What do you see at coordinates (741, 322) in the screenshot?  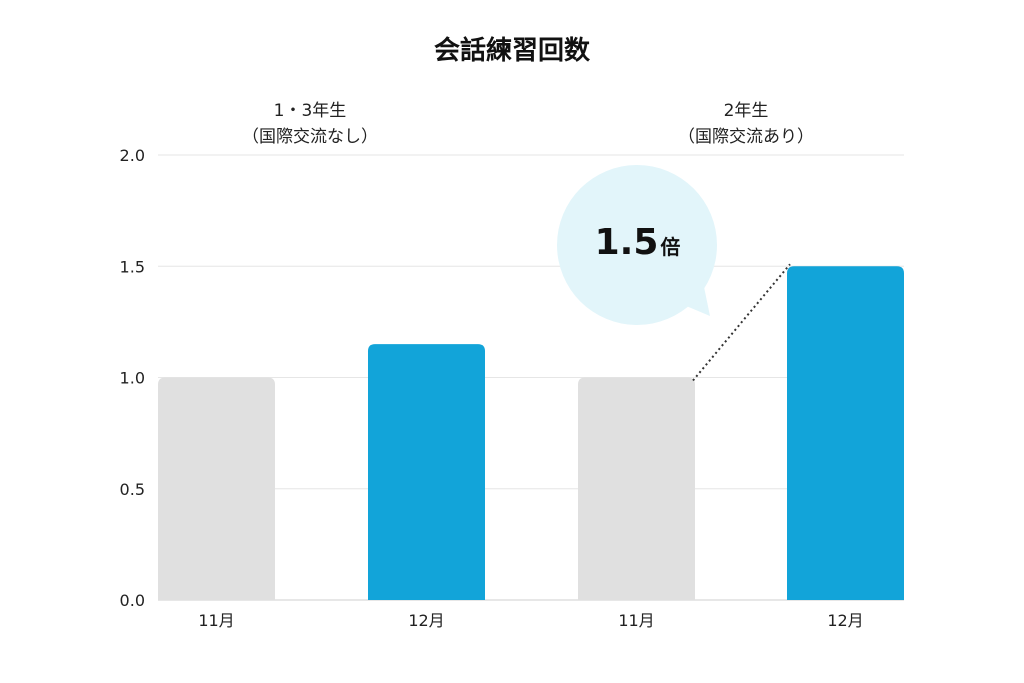 I see `connector-line` at bounding box center [741, 322].